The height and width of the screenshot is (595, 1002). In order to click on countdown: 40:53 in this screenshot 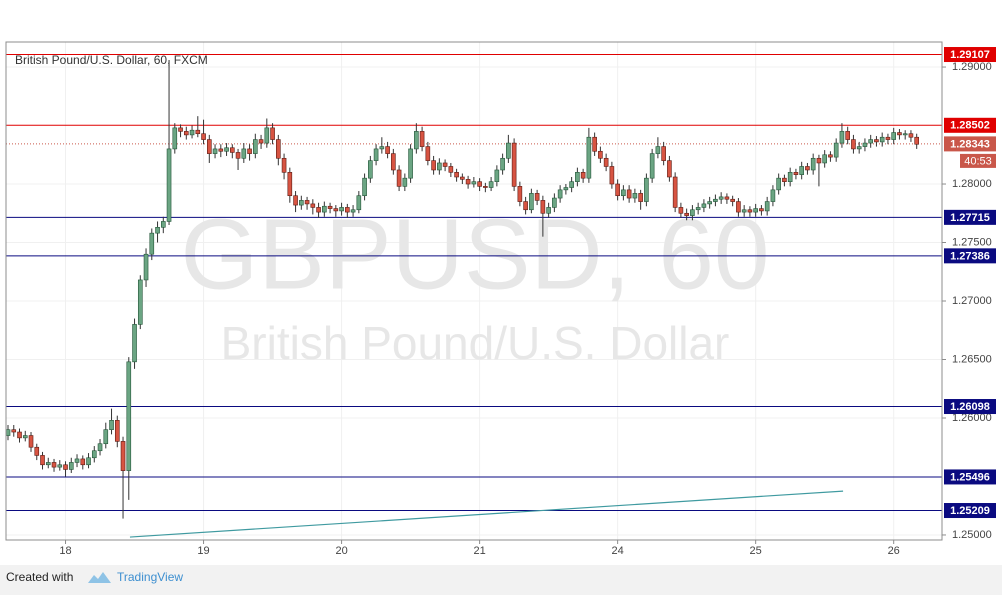, I will do `click(978, 161)`.